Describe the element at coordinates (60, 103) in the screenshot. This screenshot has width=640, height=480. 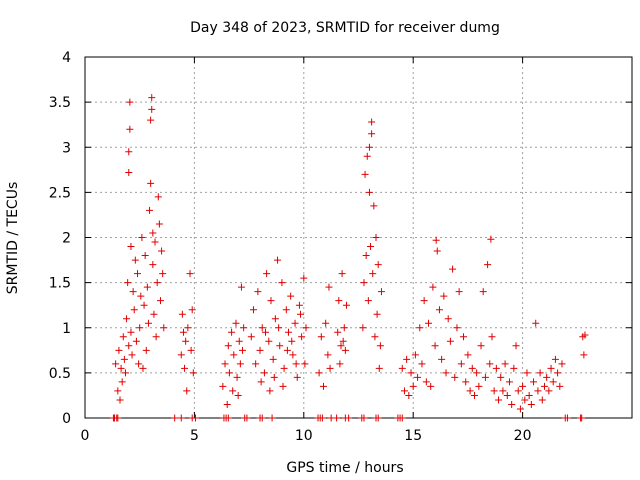
I see `y-tick-label: 3.5` at that location.